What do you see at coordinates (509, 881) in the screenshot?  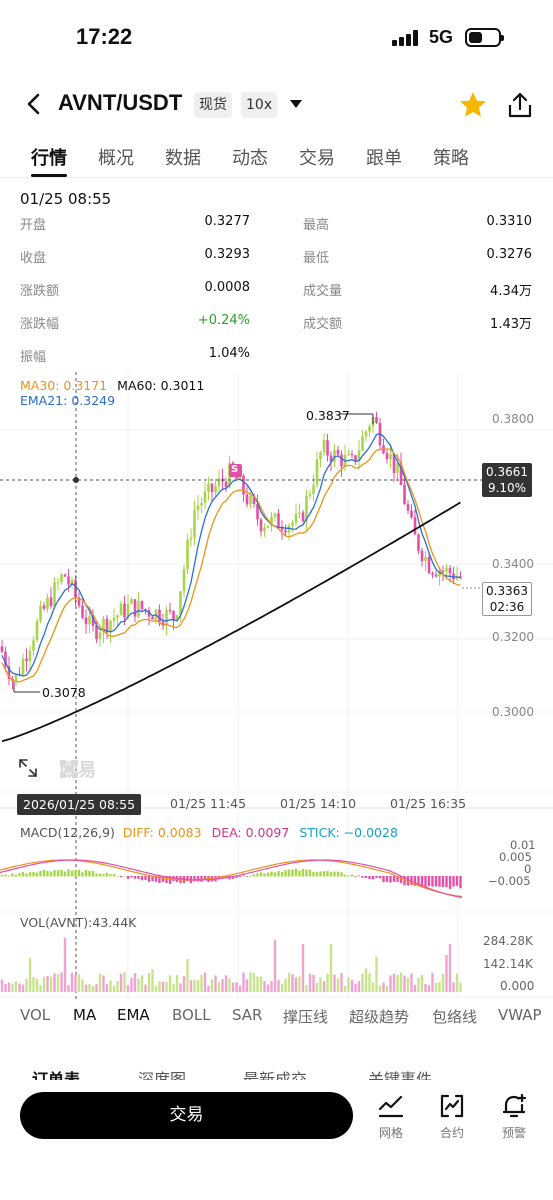 I see `macd-axis-label: −0.005` at bounding box center [509, 881].